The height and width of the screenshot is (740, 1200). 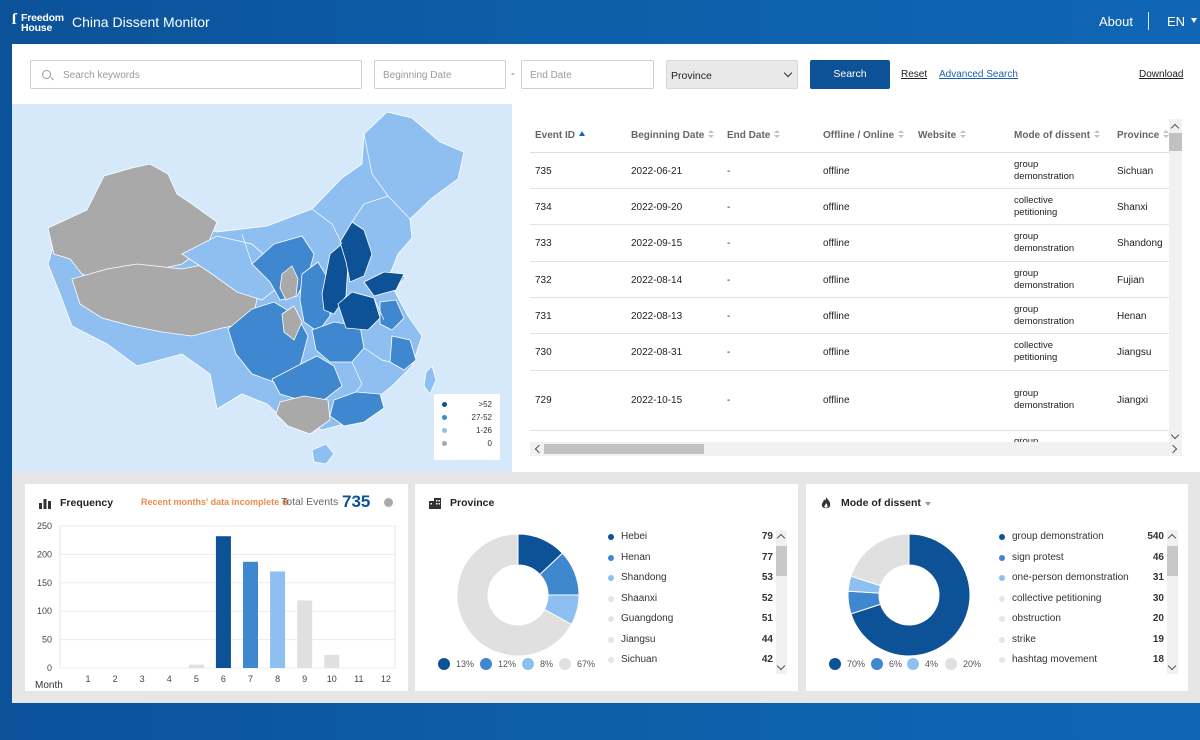 What do you see at coordinates (657, 207) in the screenshot?
I see `cell-beginning-date: 2022-09-20` at bounding box center [657, 207].